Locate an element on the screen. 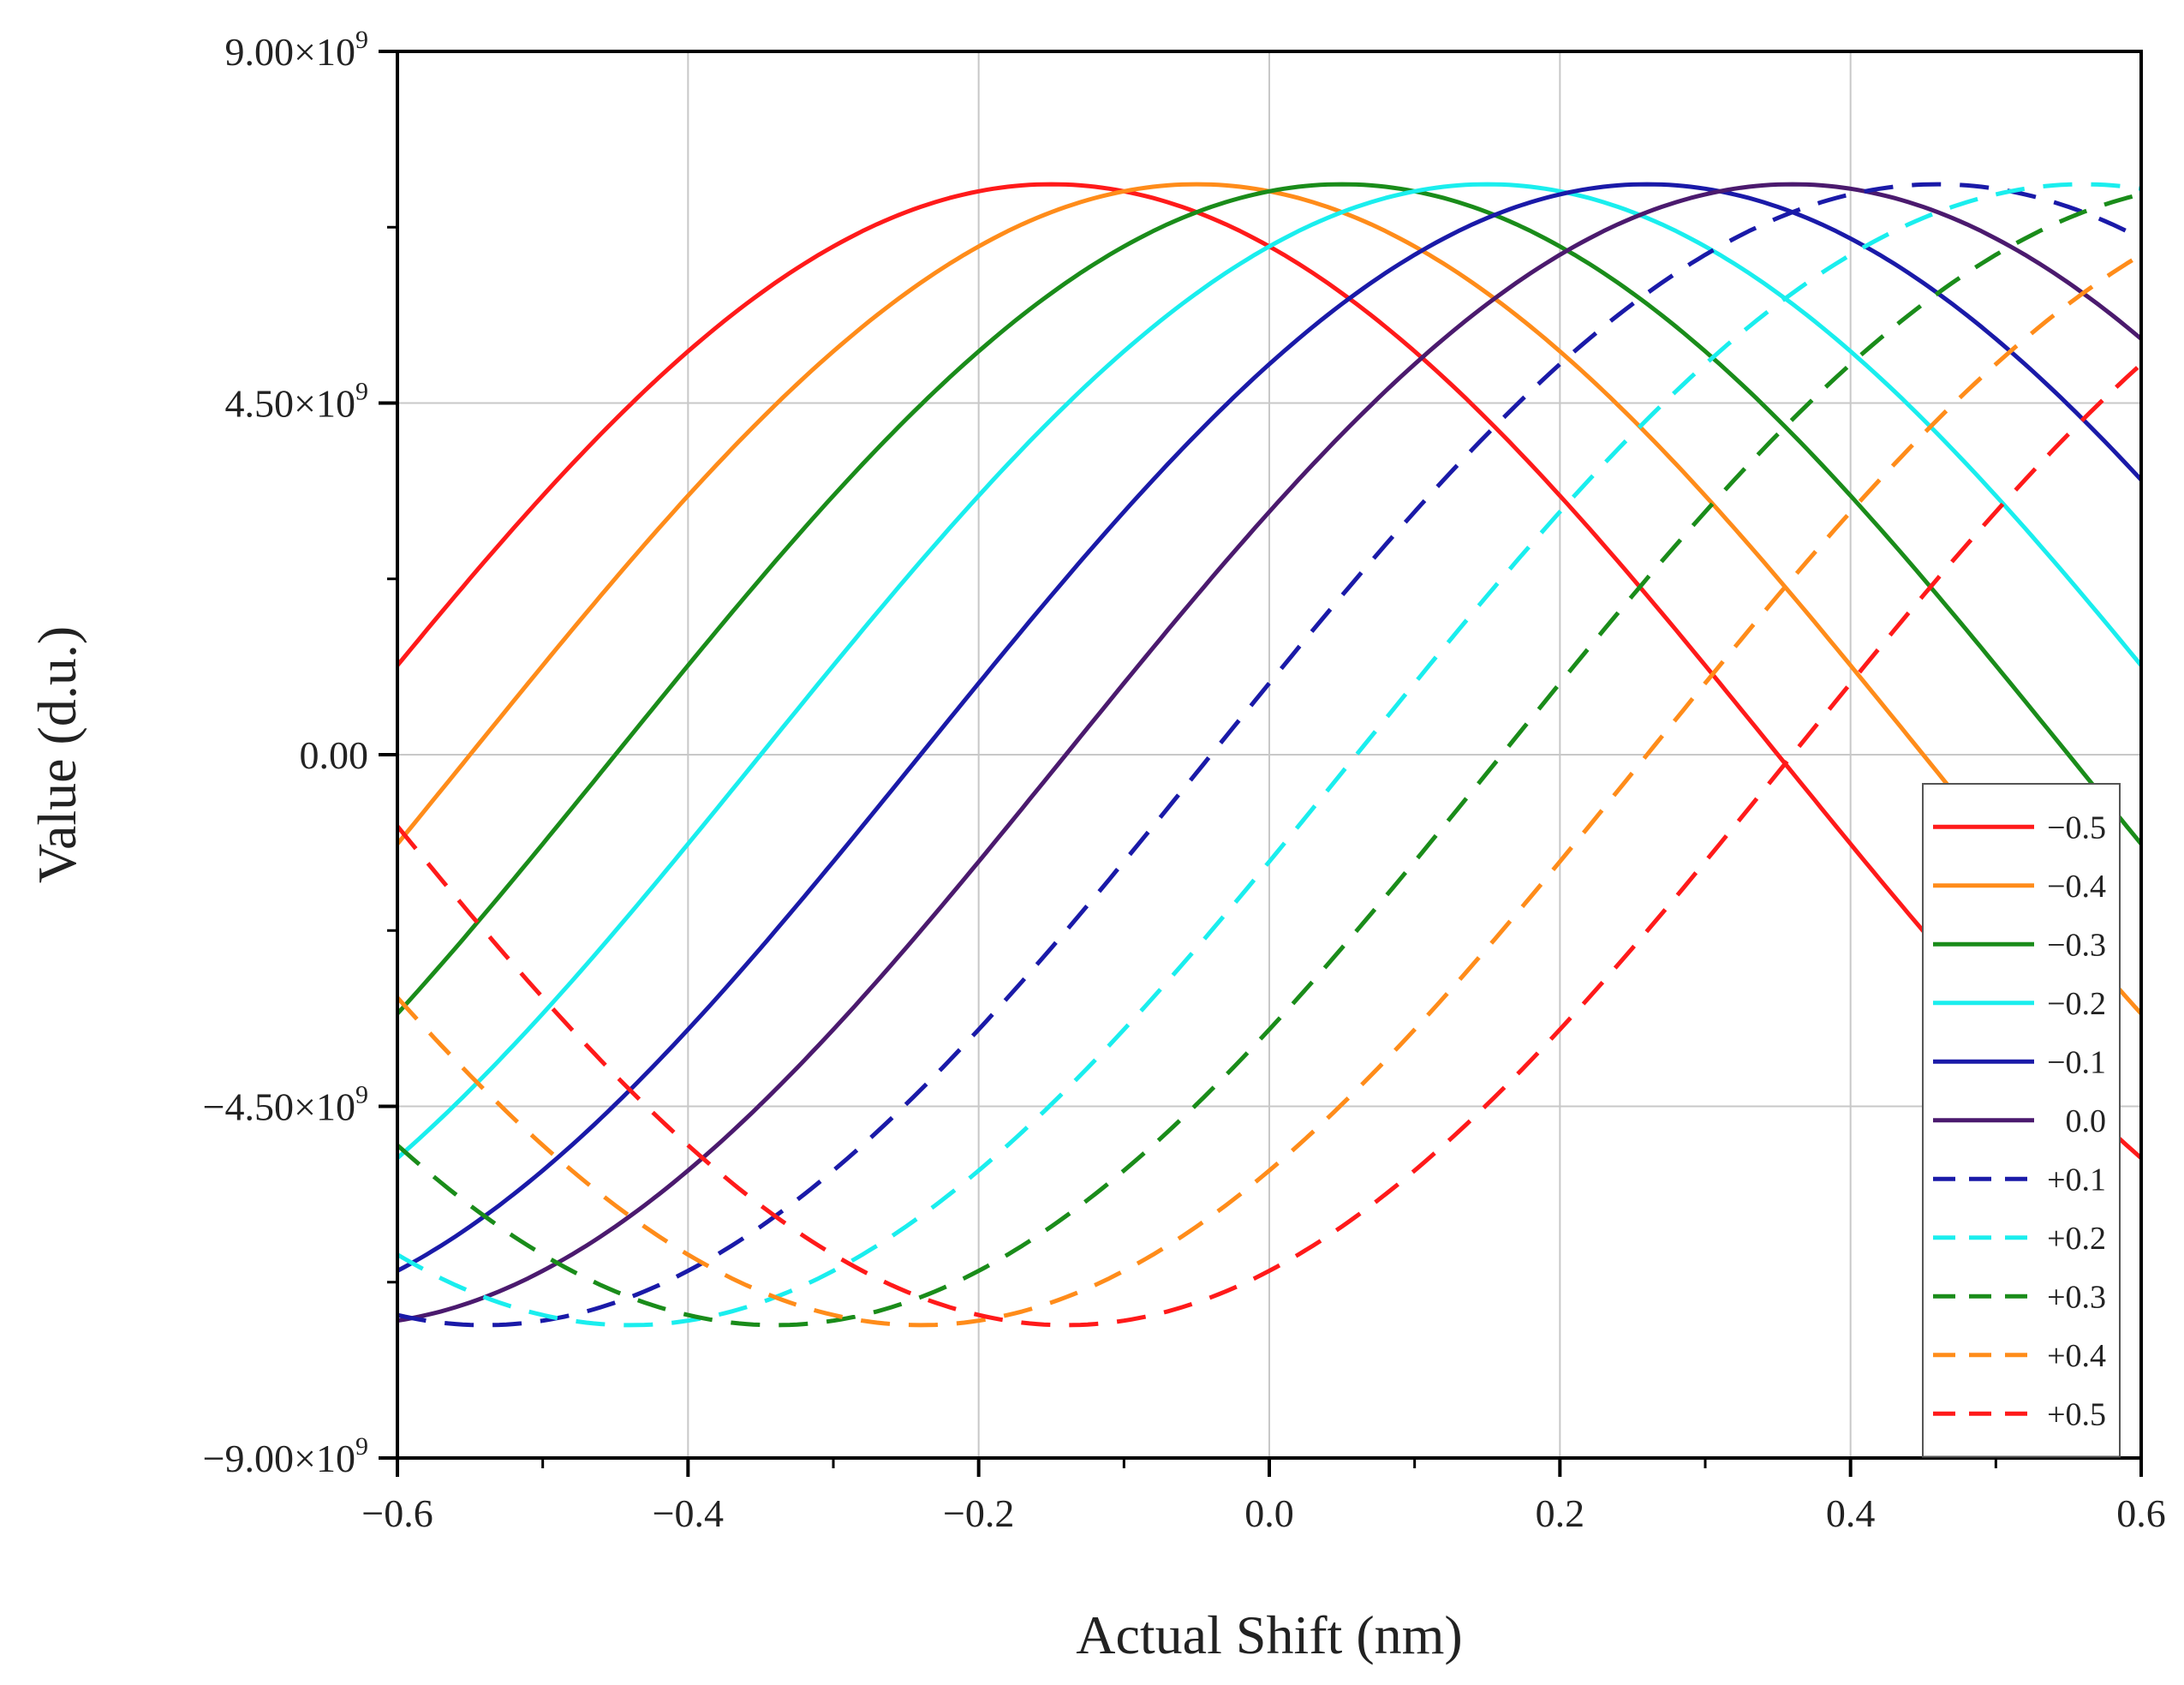 This screenshot has height=1685, width=2184. x-tick-label: −0.2 is located at coordinates (978, 1513).